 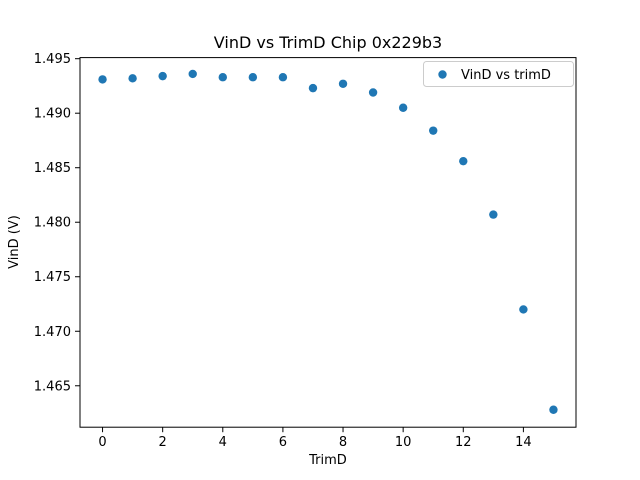 I want to click on x-tick-label: 6, so click(x=283, y=442).